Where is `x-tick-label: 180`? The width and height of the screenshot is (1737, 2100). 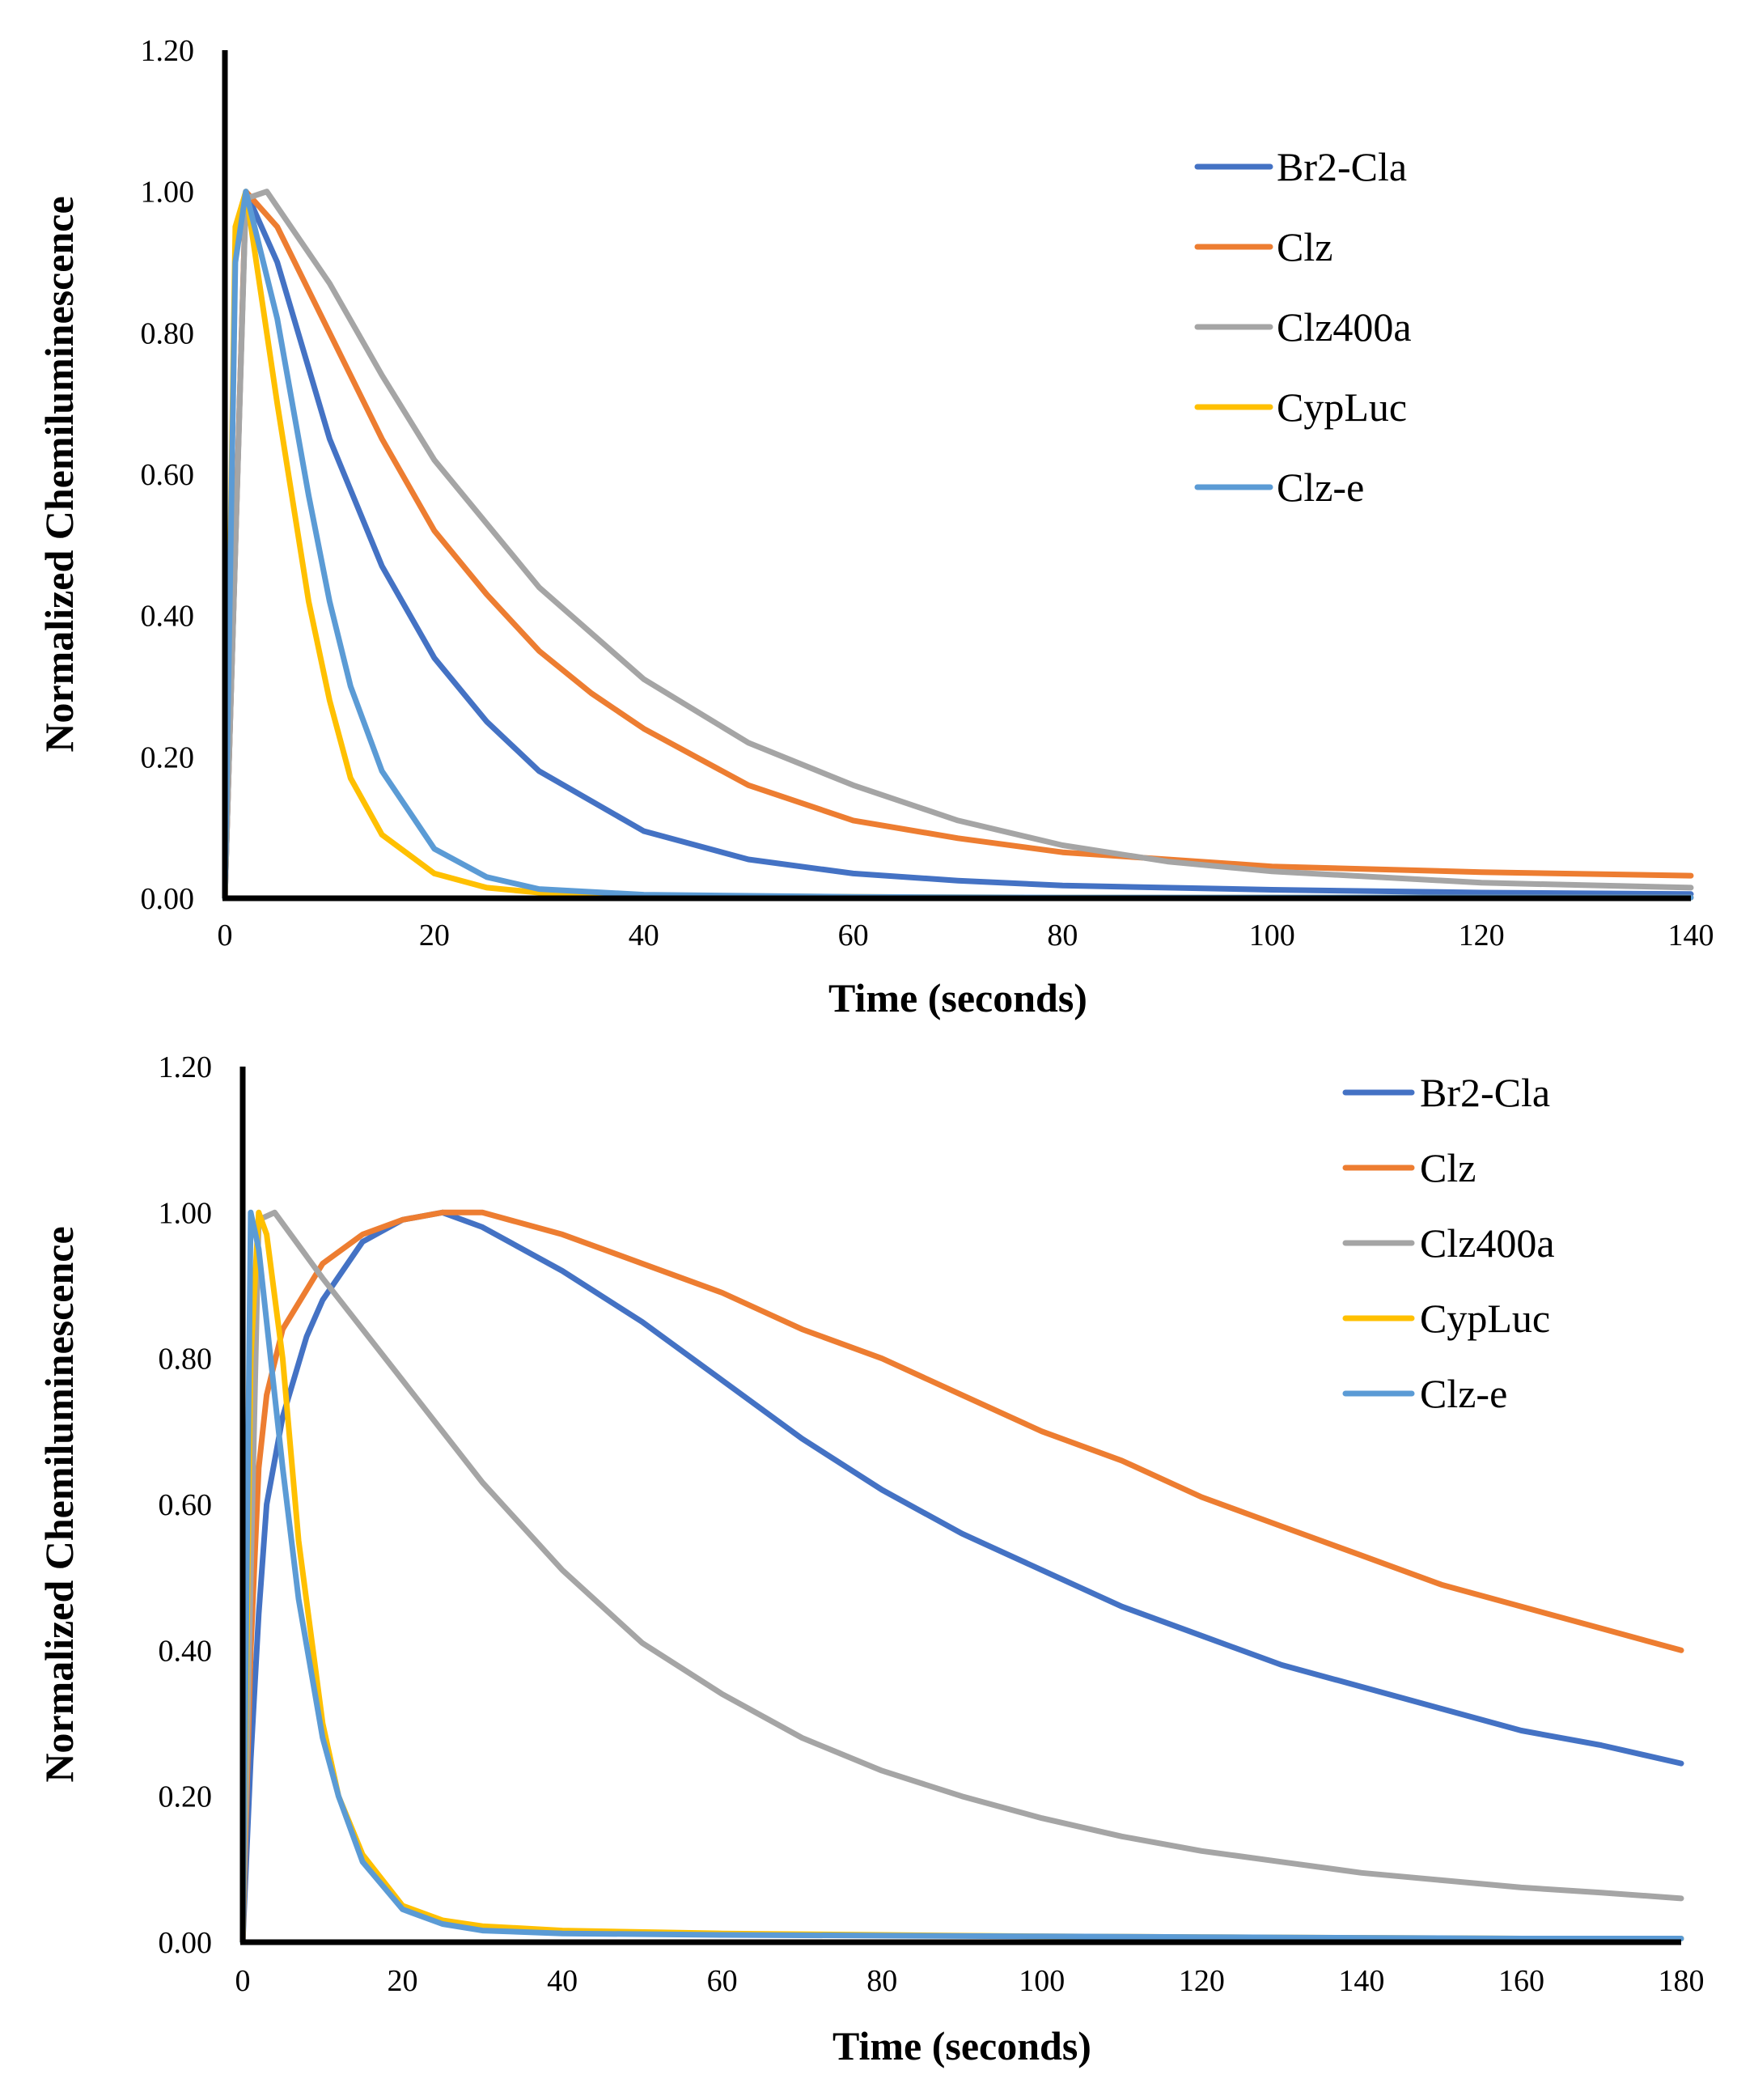 x-tick-label: 180 is located at coordinates (1682, 1981).